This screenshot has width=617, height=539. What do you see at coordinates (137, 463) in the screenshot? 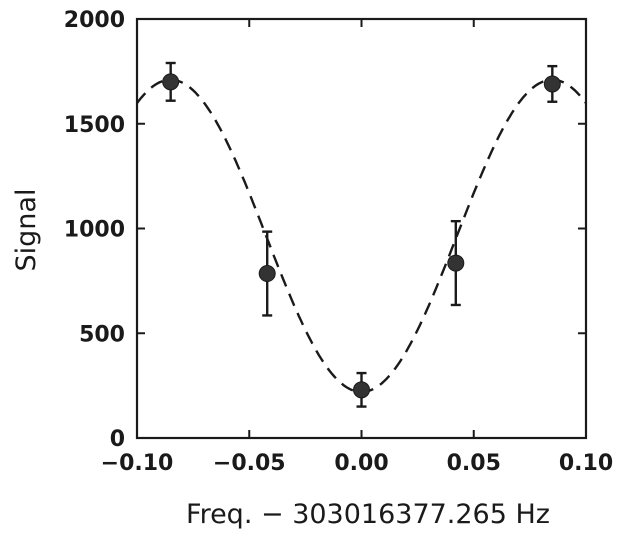
I see `x-tick-label: −0.10` at bounding box center [137, 463].